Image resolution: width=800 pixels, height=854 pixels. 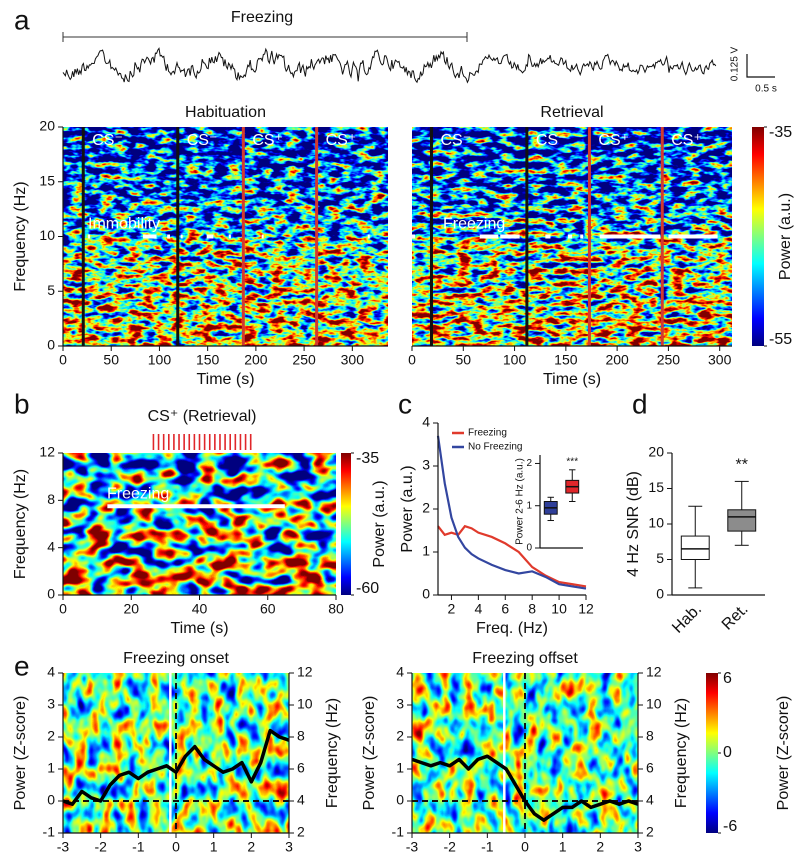 What do you see at coordinates (735, 63) in the screenshot?
I see `scale-bar-y-label: 0.125 V` at bounding box center [735, 63].